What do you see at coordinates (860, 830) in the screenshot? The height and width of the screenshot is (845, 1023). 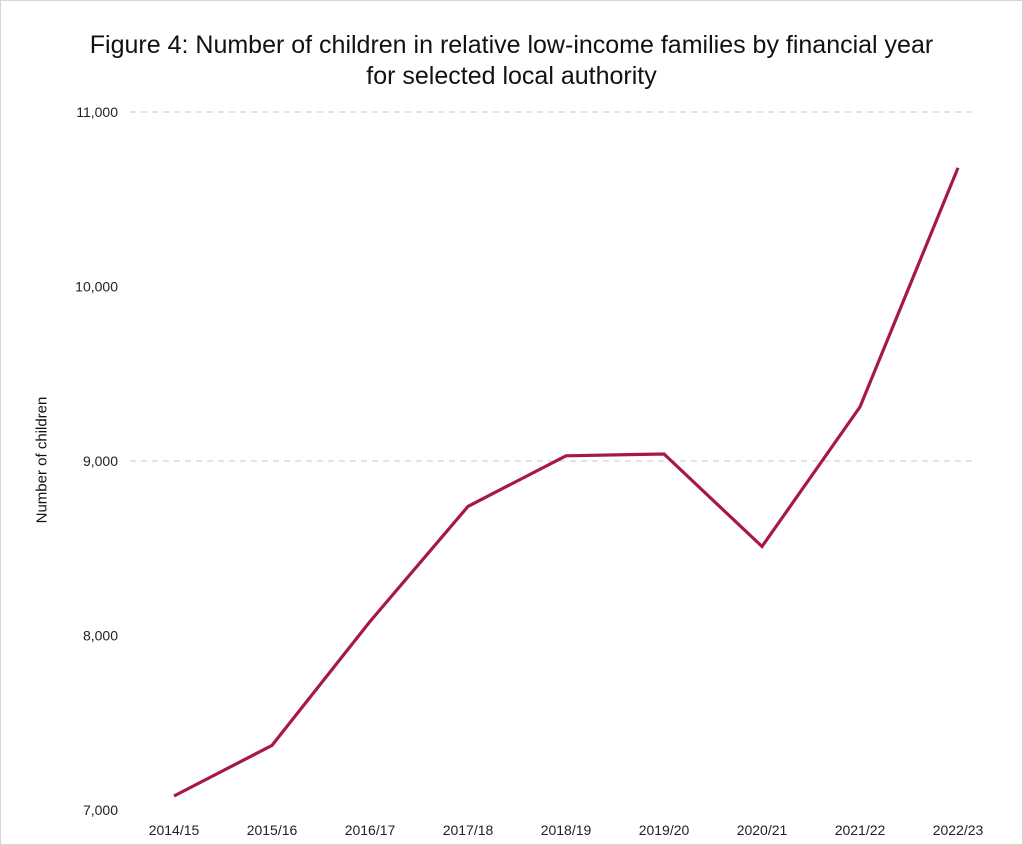 I see `x-tick-label-2021/22: 2021/22` at bounding box center [860, 830].